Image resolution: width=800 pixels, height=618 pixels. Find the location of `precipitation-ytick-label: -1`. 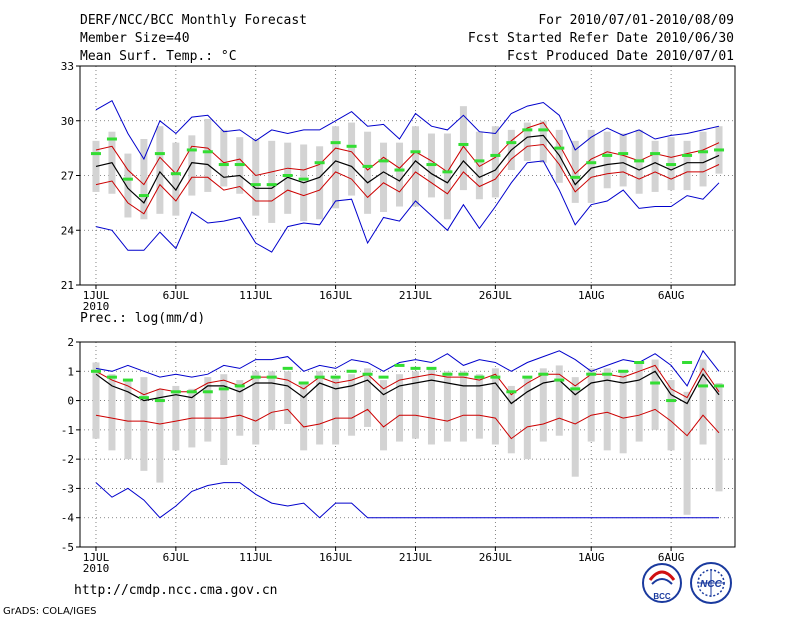

precipitation-ytick-label: -1 is located at coordinates (67, 430).